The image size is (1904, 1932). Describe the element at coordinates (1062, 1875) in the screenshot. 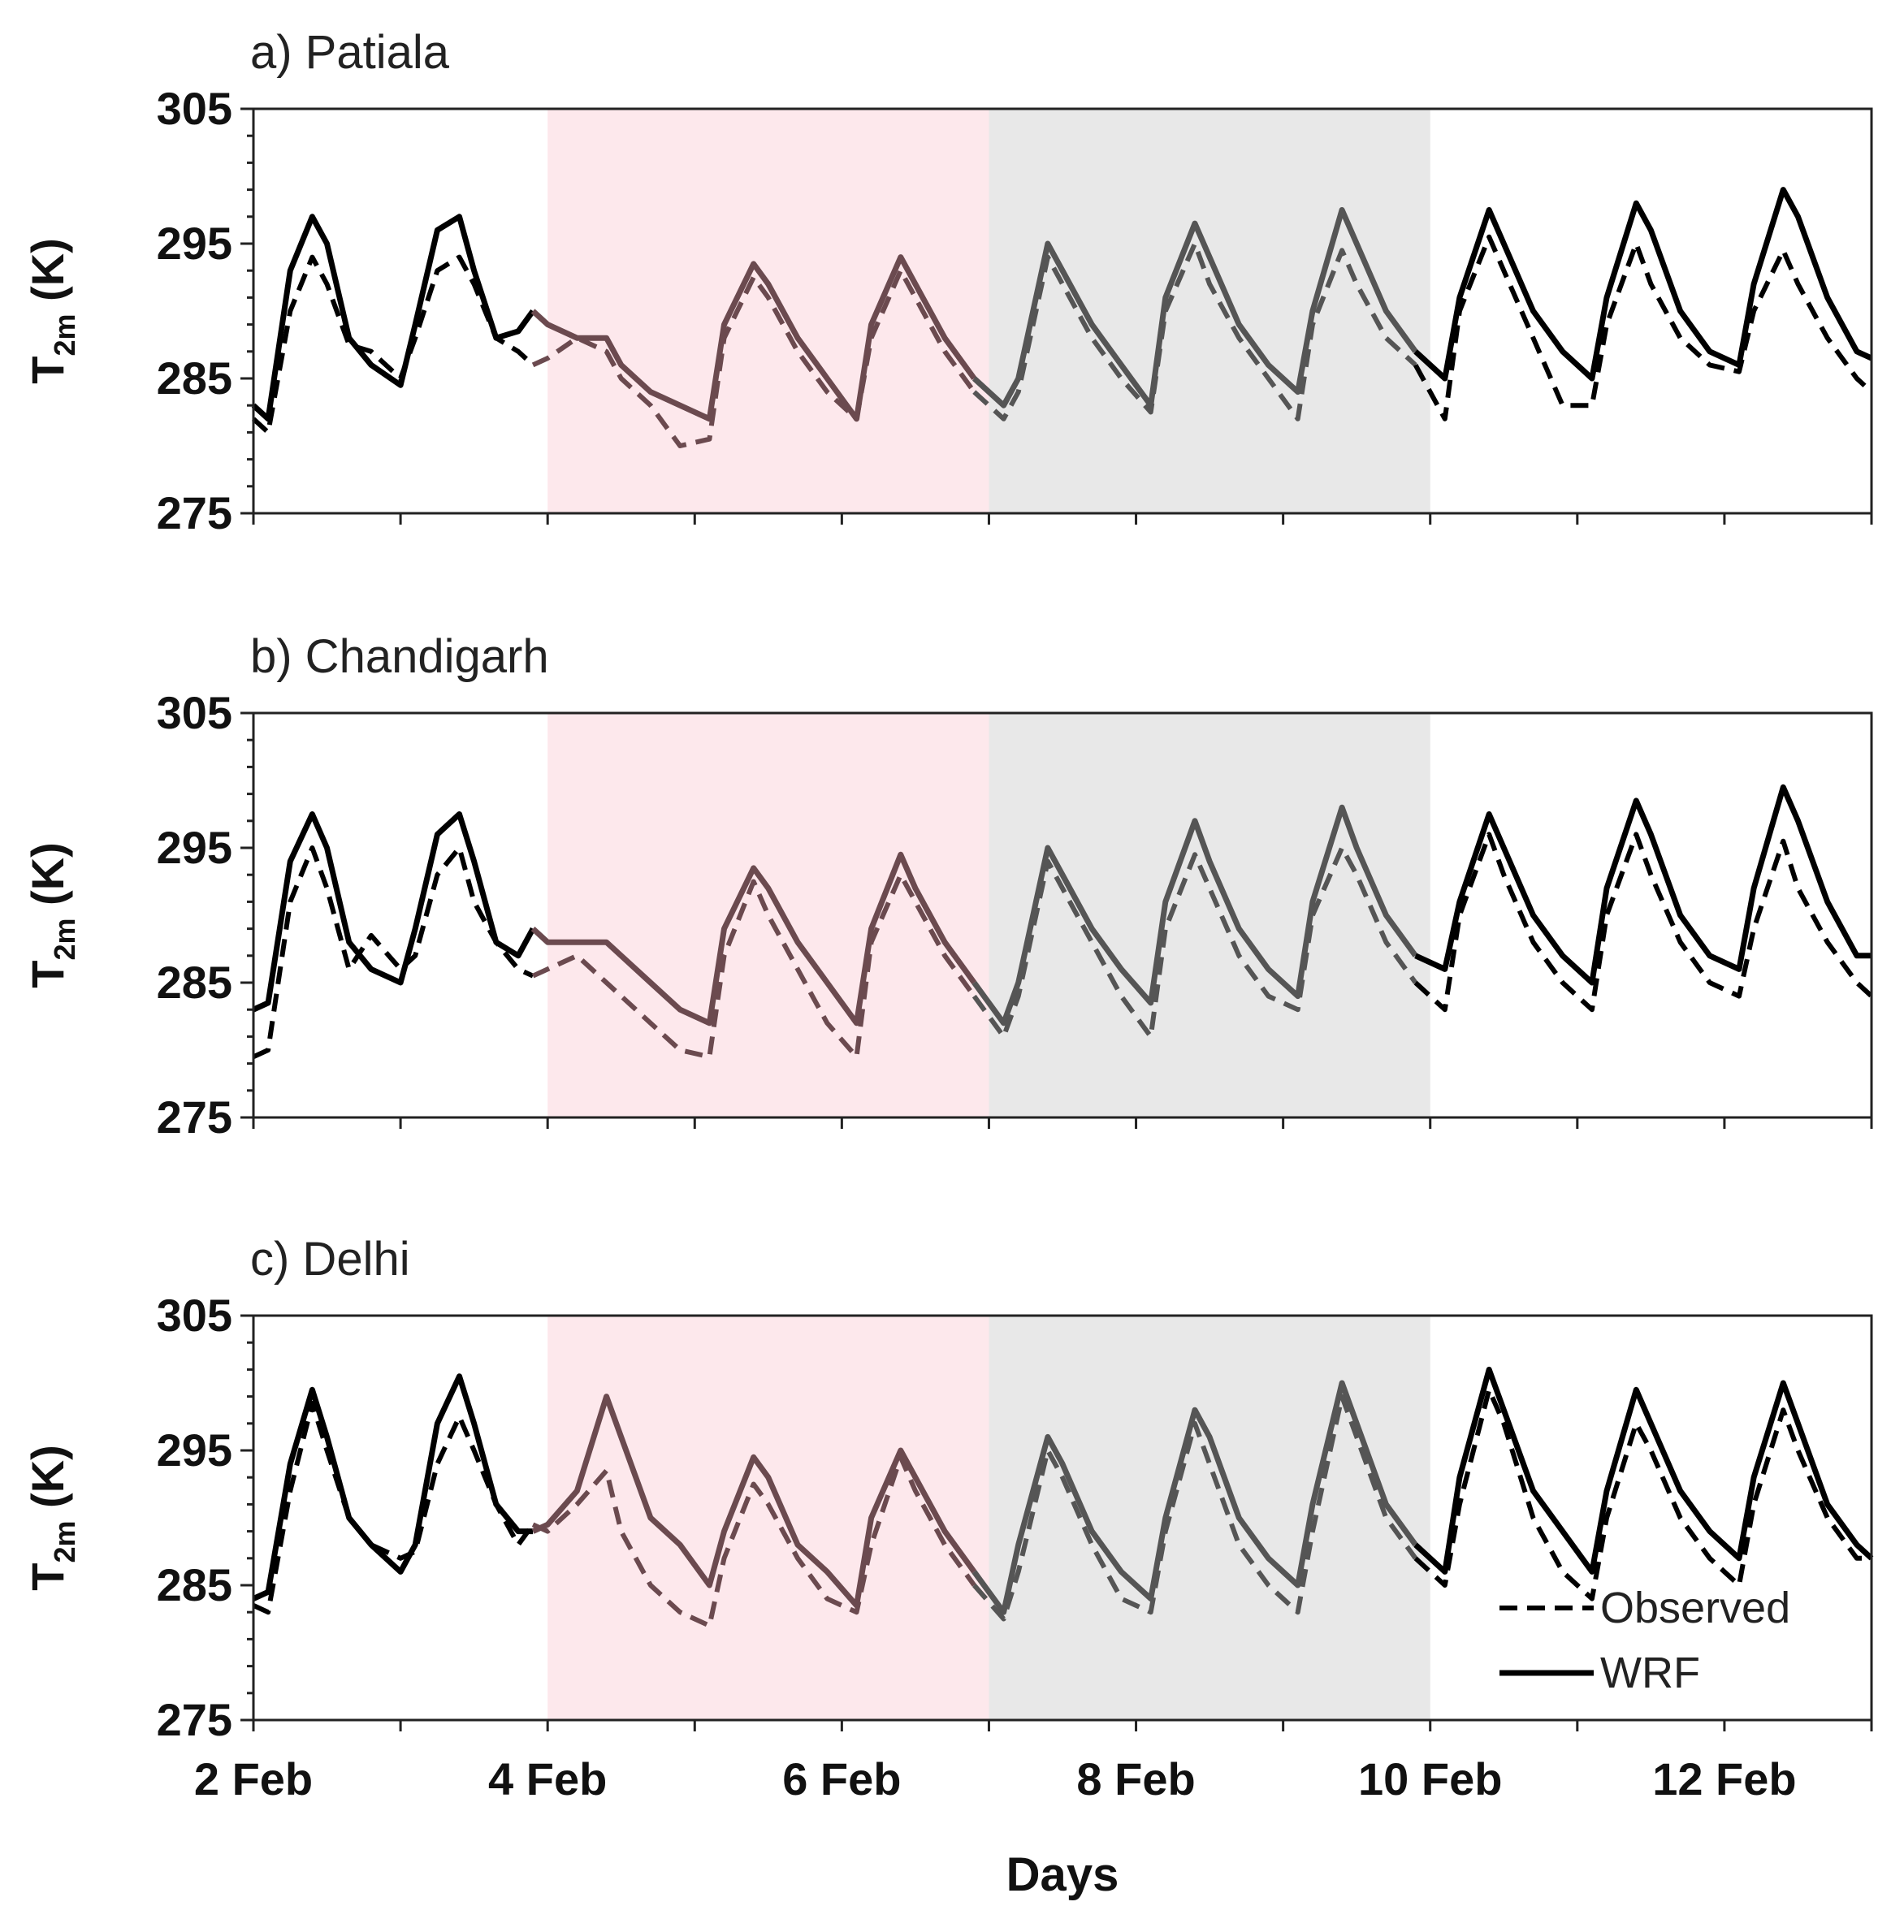

I see `x-axis-label: Days` at that location.